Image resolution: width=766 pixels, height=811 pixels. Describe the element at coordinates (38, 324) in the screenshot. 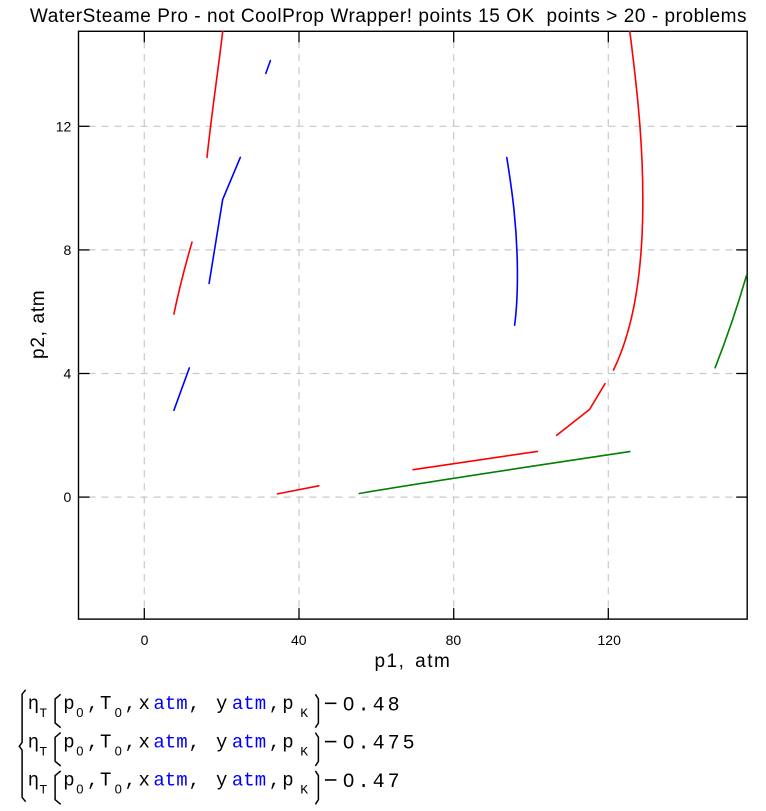

I see `svg-text: p2, atm` at that location.